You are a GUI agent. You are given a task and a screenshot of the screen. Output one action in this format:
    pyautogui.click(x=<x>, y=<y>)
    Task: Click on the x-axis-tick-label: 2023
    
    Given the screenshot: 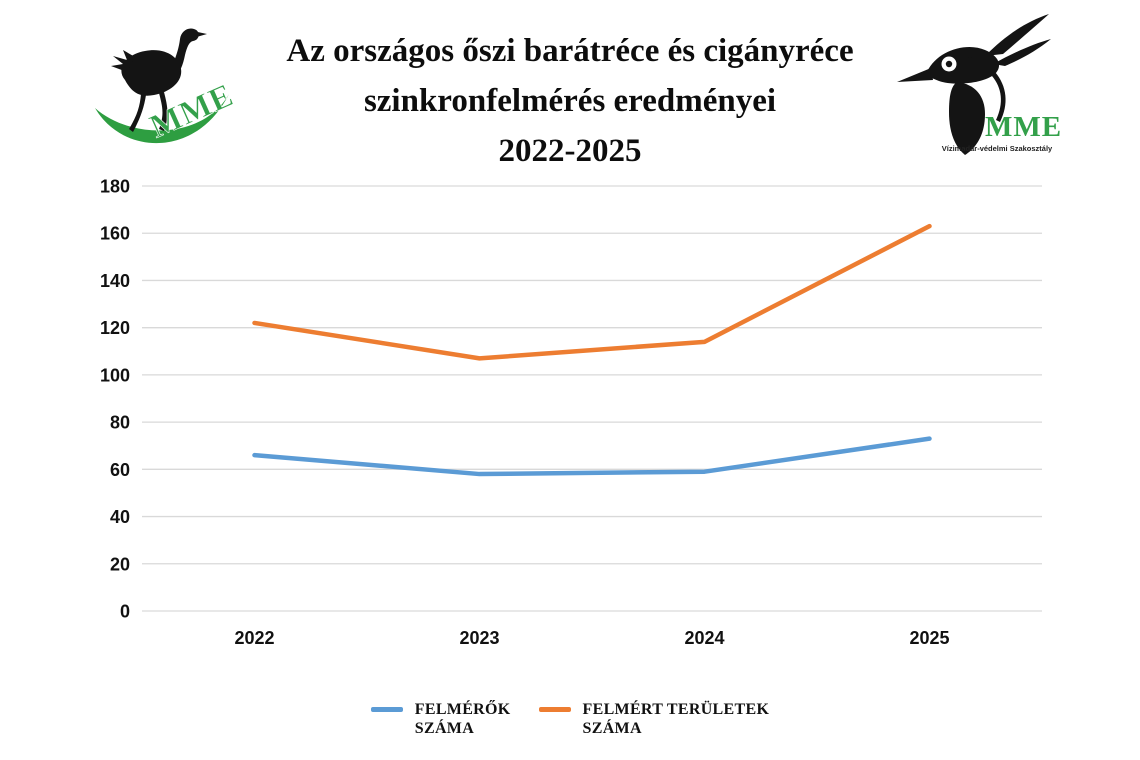 What is the action you would take?
    pyautogui.click(x=479, y=638)
    